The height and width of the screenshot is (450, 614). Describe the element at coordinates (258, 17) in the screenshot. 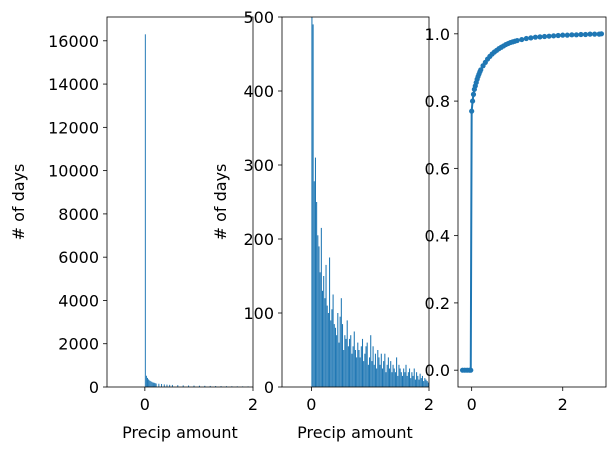

I see `y-tick-label: 500` at that location.